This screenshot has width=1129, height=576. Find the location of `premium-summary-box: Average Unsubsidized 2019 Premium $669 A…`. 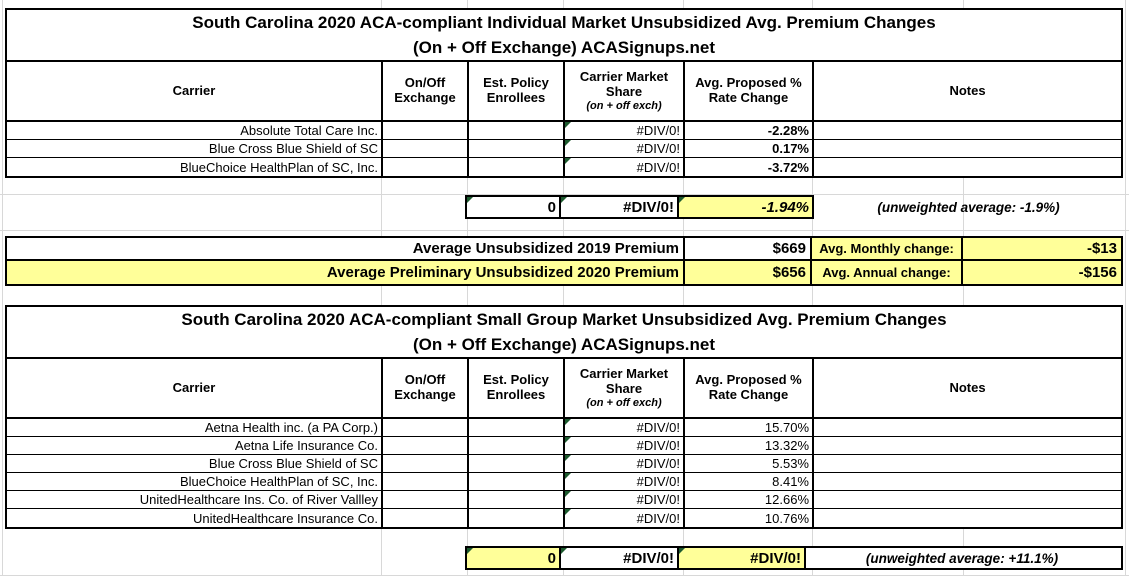

premium-summary-box: Average Unsubsidized 2019 Premium $669 A… is located at coordinates (564, 261).